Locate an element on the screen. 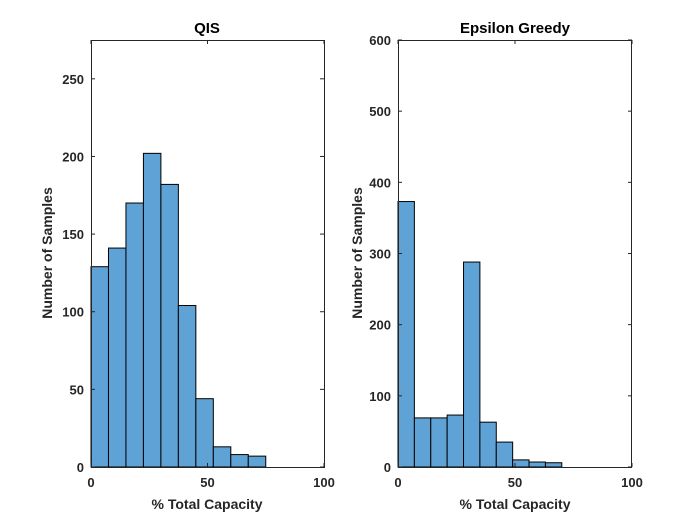 This screenshot has height=525, width=700. chart-qis-xlabel: % Total Capacity is located at coordinates (207, 504).